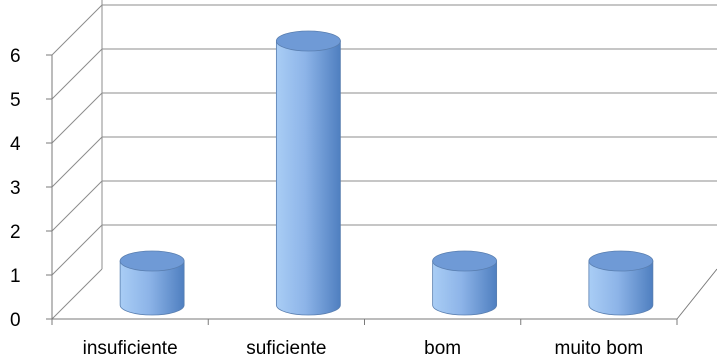 This screenshot has width=717, height=360. What do you see at coordinates (15, 100) in the screenshot?
I see `y-tick-label: 5` at bounding box center [15, 100].